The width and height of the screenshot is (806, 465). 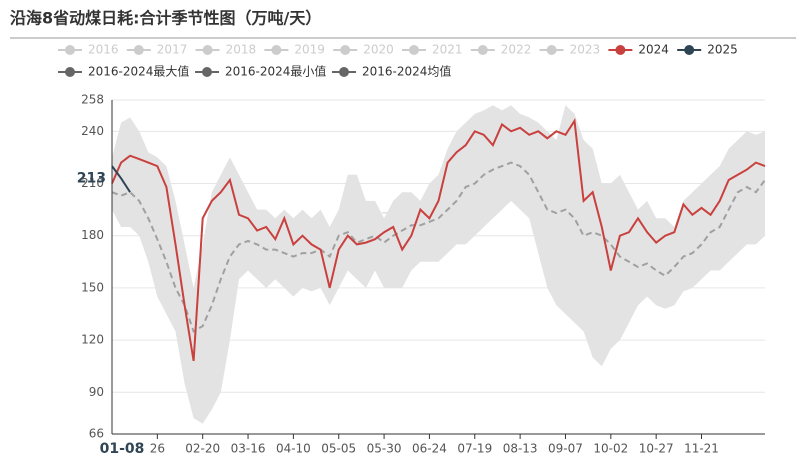 I want to click on y-tick-label: 66, so click(x=96, y=434).